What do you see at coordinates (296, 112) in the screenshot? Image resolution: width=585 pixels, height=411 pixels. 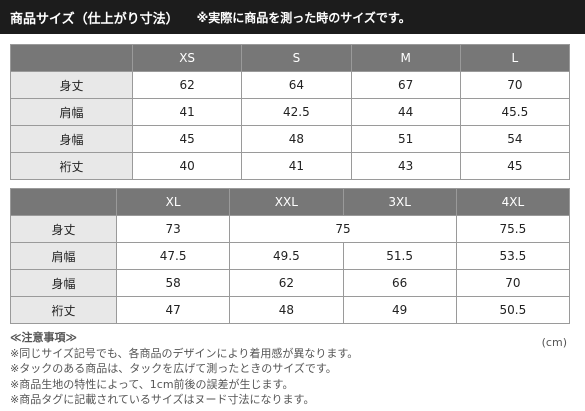 I see `cell: 42.5` at bounding box center [296, 112].